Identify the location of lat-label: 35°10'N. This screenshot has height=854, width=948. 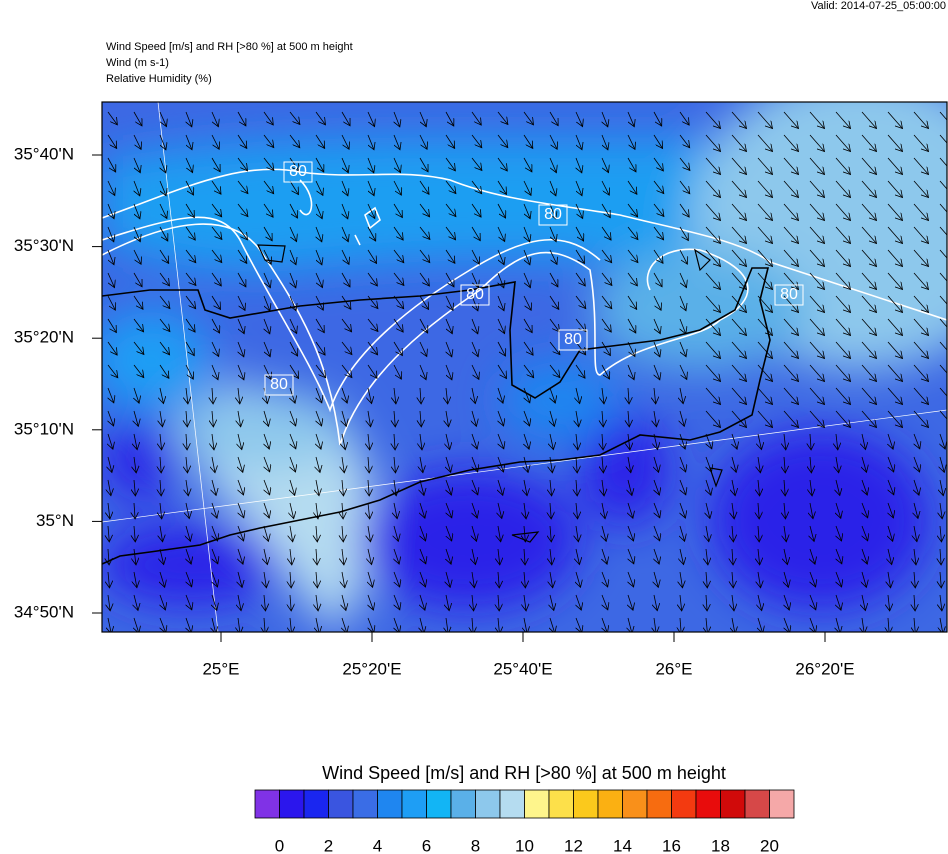
(44, 428).